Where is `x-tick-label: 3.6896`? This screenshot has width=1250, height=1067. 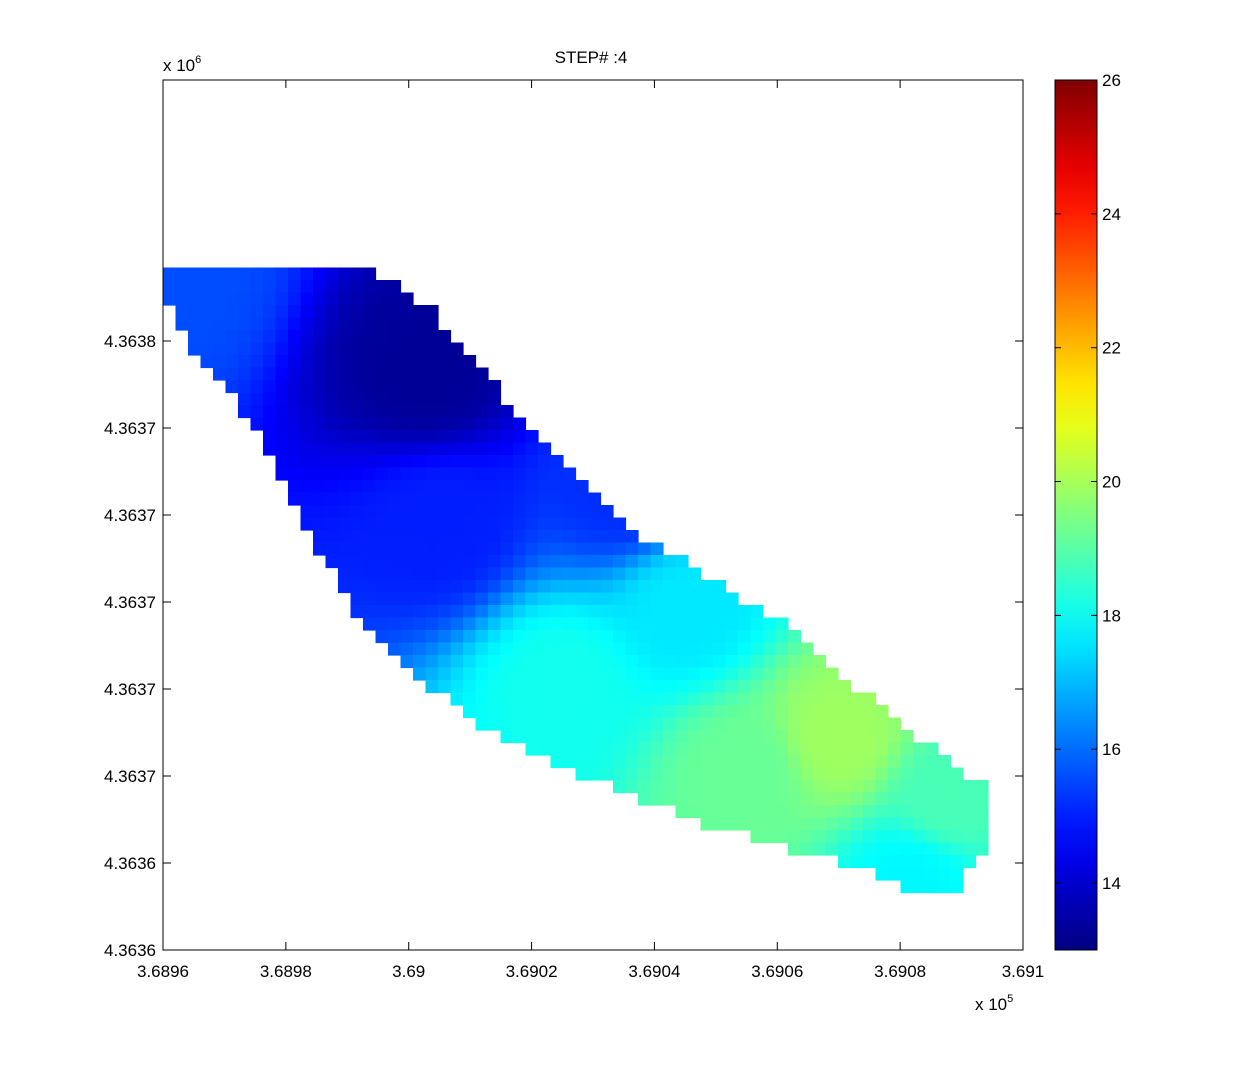 x-tick-label: 3.6896 is located at coordinates (163, 971).